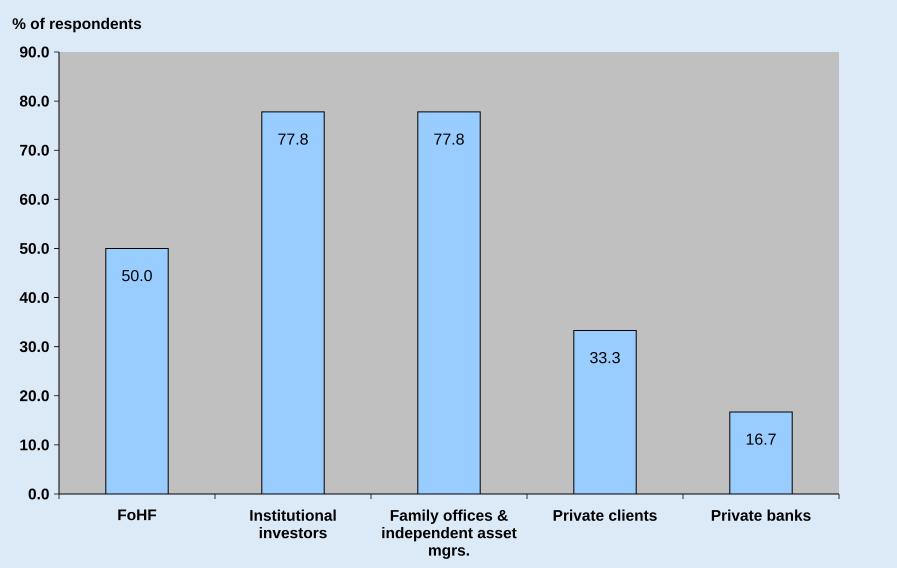  Describe the element at coordinates (38, 494) in the screenshot. I see `y-tick-label: 0.0` at that location.